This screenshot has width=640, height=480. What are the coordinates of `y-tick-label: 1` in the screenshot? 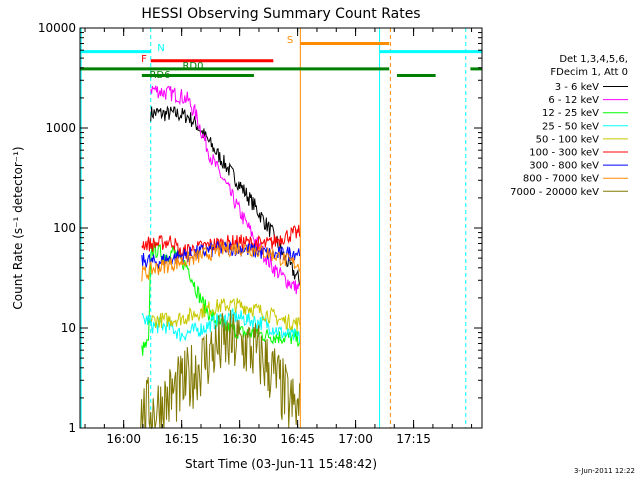 It's located at (72, 428).